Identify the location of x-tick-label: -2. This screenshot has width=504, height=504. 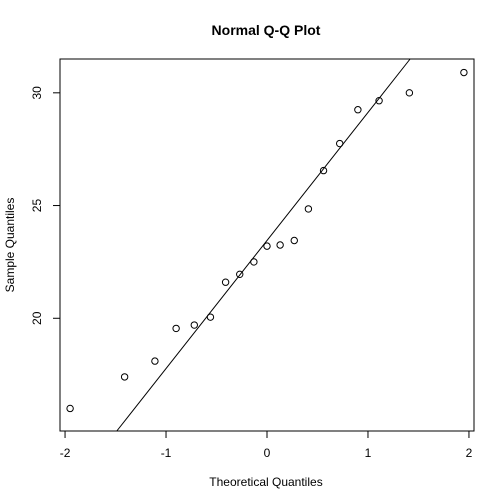
(65, 453).